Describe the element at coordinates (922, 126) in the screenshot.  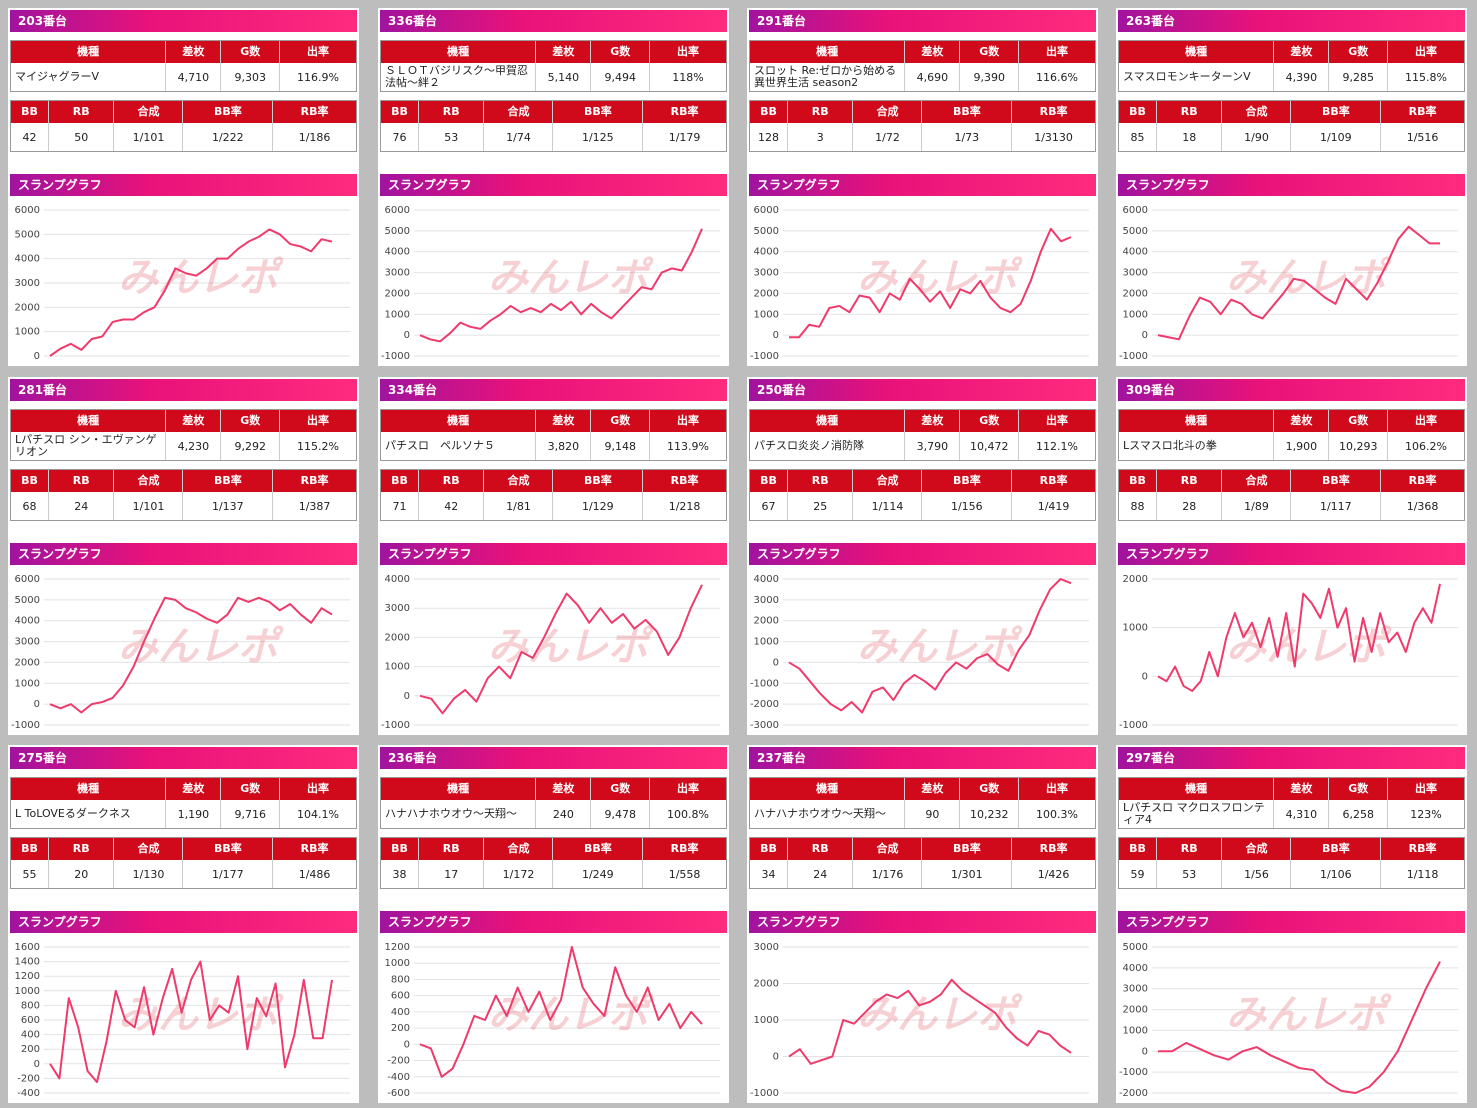
I see `count-table: BB RB 合成 BB率 RB率 128 3 1/72 1/73 1/3130` at that location.